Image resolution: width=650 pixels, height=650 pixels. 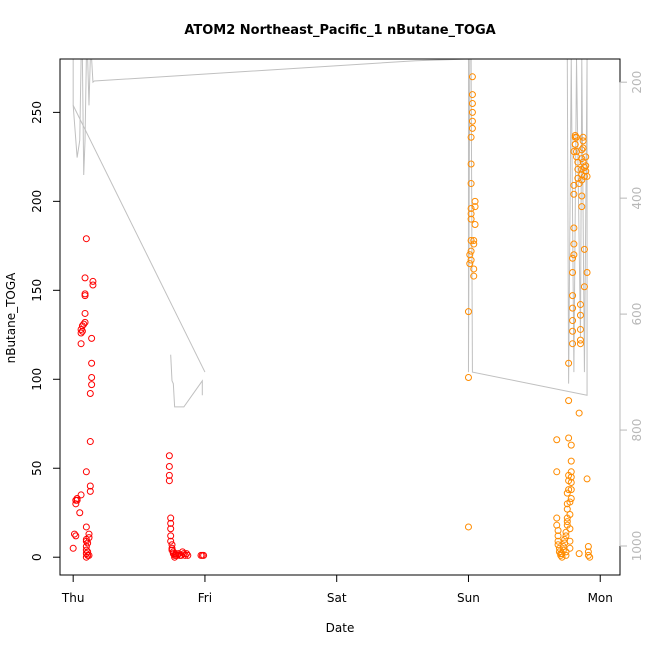 What do you see at coordinates (73, 598) in the screenshot?
I see `x-tick-label: Thu` at bounding box center [73, 598].